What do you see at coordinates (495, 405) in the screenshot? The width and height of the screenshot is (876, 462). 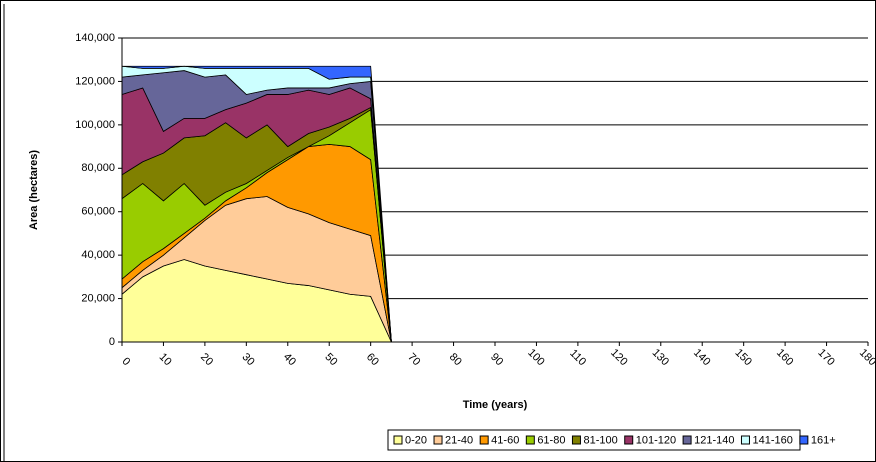 I see `x-axis-title: Time (years)` at bounding box center [495, 405].